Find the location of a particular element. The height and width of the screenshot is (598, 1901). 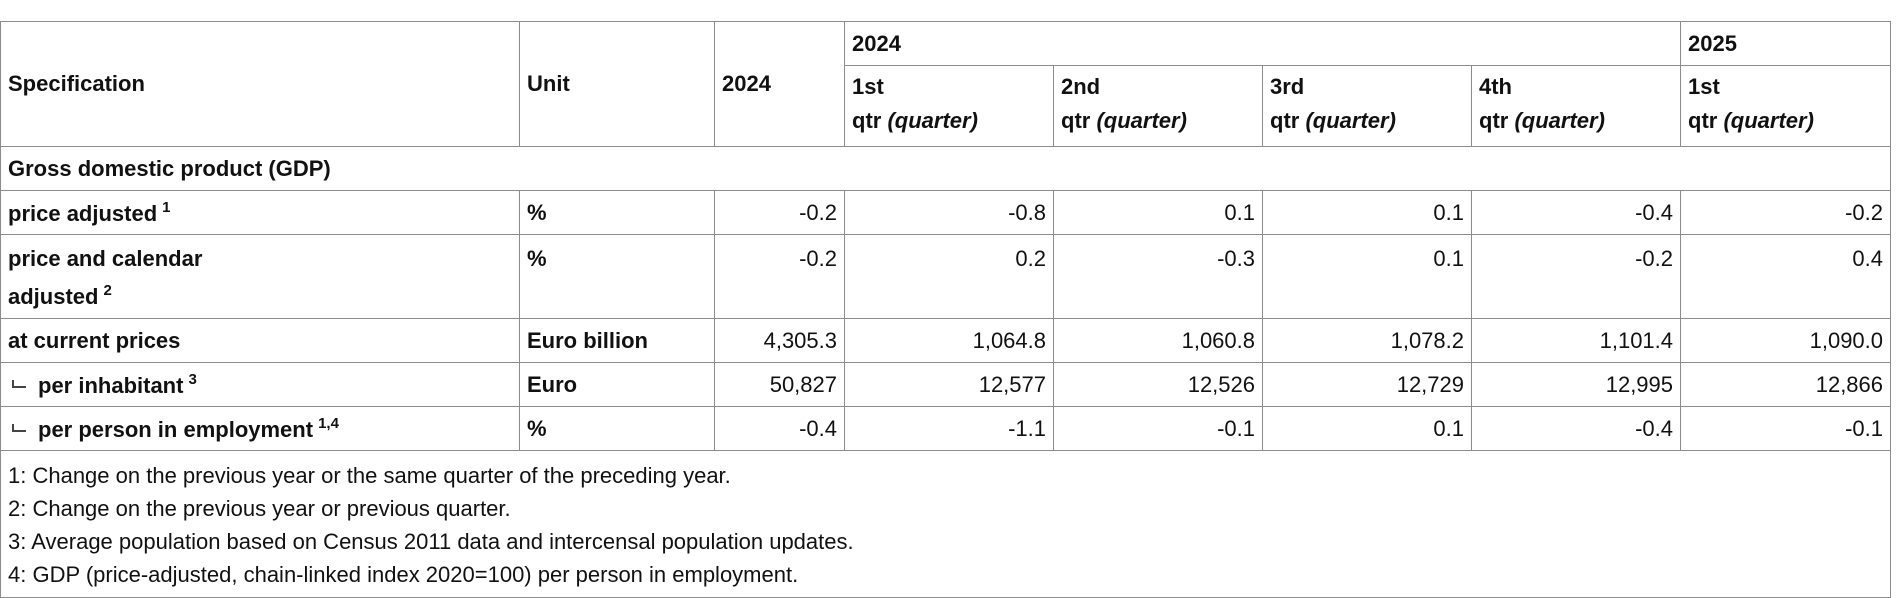

cell-value: 12,729 is located at coordinates (1367, 384).